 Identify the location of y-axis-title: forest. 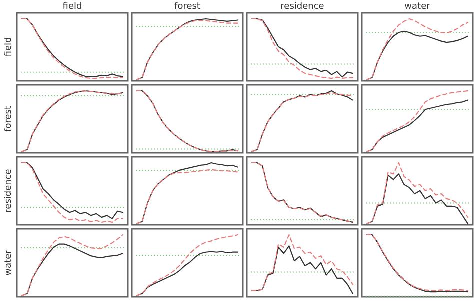
(9, 119).